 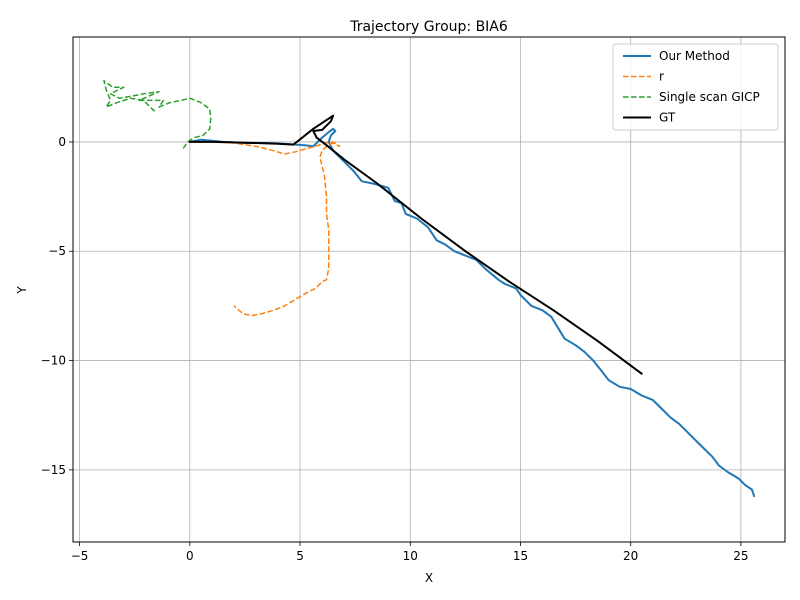 What do you see at coordinates (520, 556) in the screenshot?
I see `x-tick-label: 15` at bounding box center [520, 556].